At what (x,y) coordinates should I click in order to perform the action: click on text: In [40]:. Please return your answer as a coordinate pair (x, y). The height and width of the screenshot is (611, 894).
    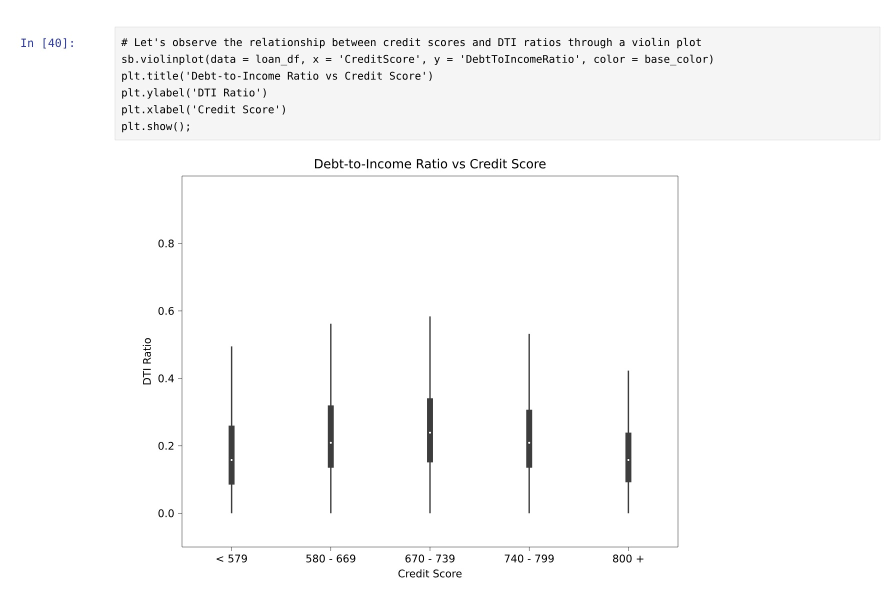
    Looking at the image, I should click on (47, 43).